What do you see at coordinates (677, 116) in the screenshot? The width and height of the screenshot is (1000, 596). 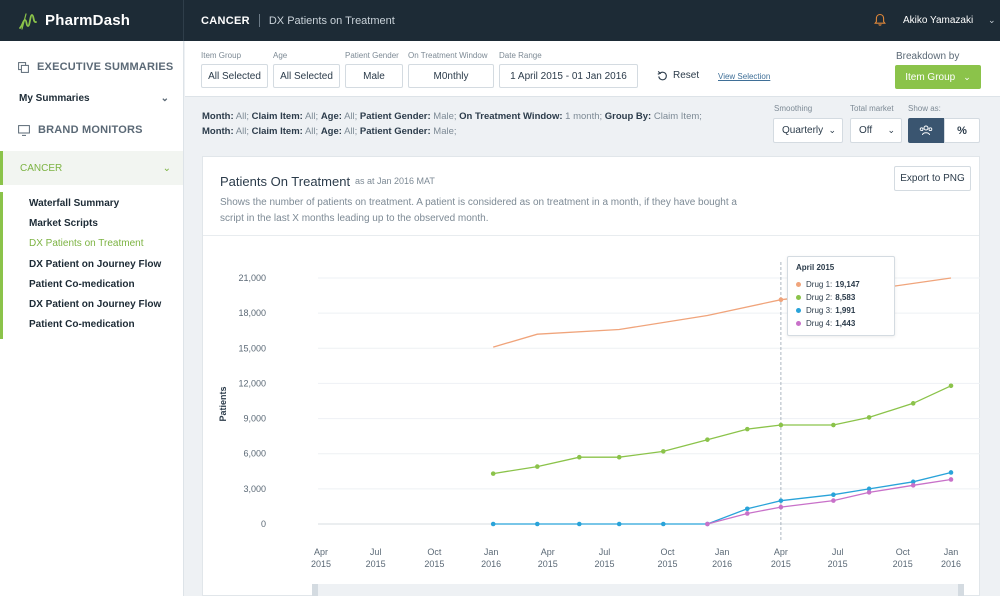 I see `summary-value: Claim Item;` at bounding box center [677, 116].